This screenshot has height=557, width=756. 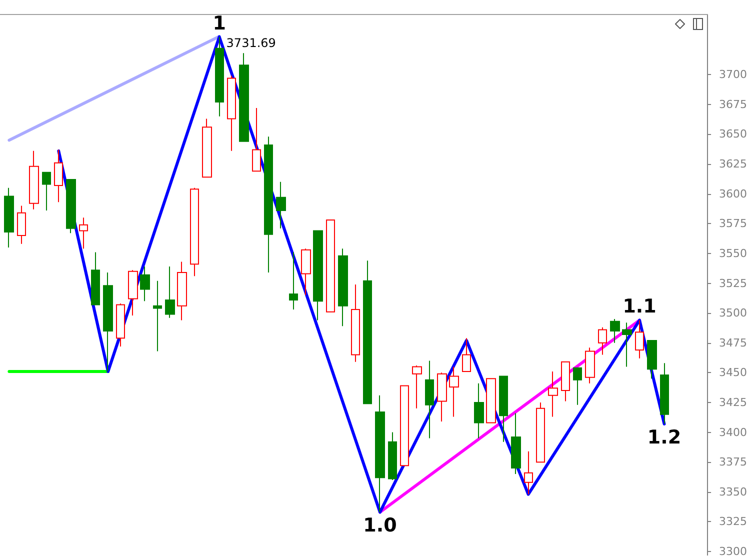 I want to click on y-tick-label: 3650, so click(x=733, y=134).